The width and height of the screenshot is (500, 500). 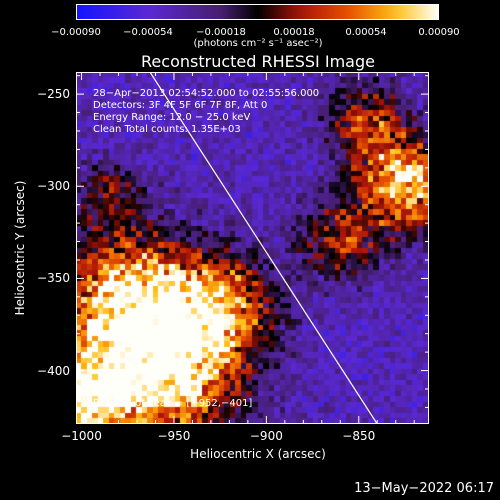 What do you see at coordinates (266, 436) in the screenshot?
I see `x-tick-label: −900` at bounding box center [266, 436].